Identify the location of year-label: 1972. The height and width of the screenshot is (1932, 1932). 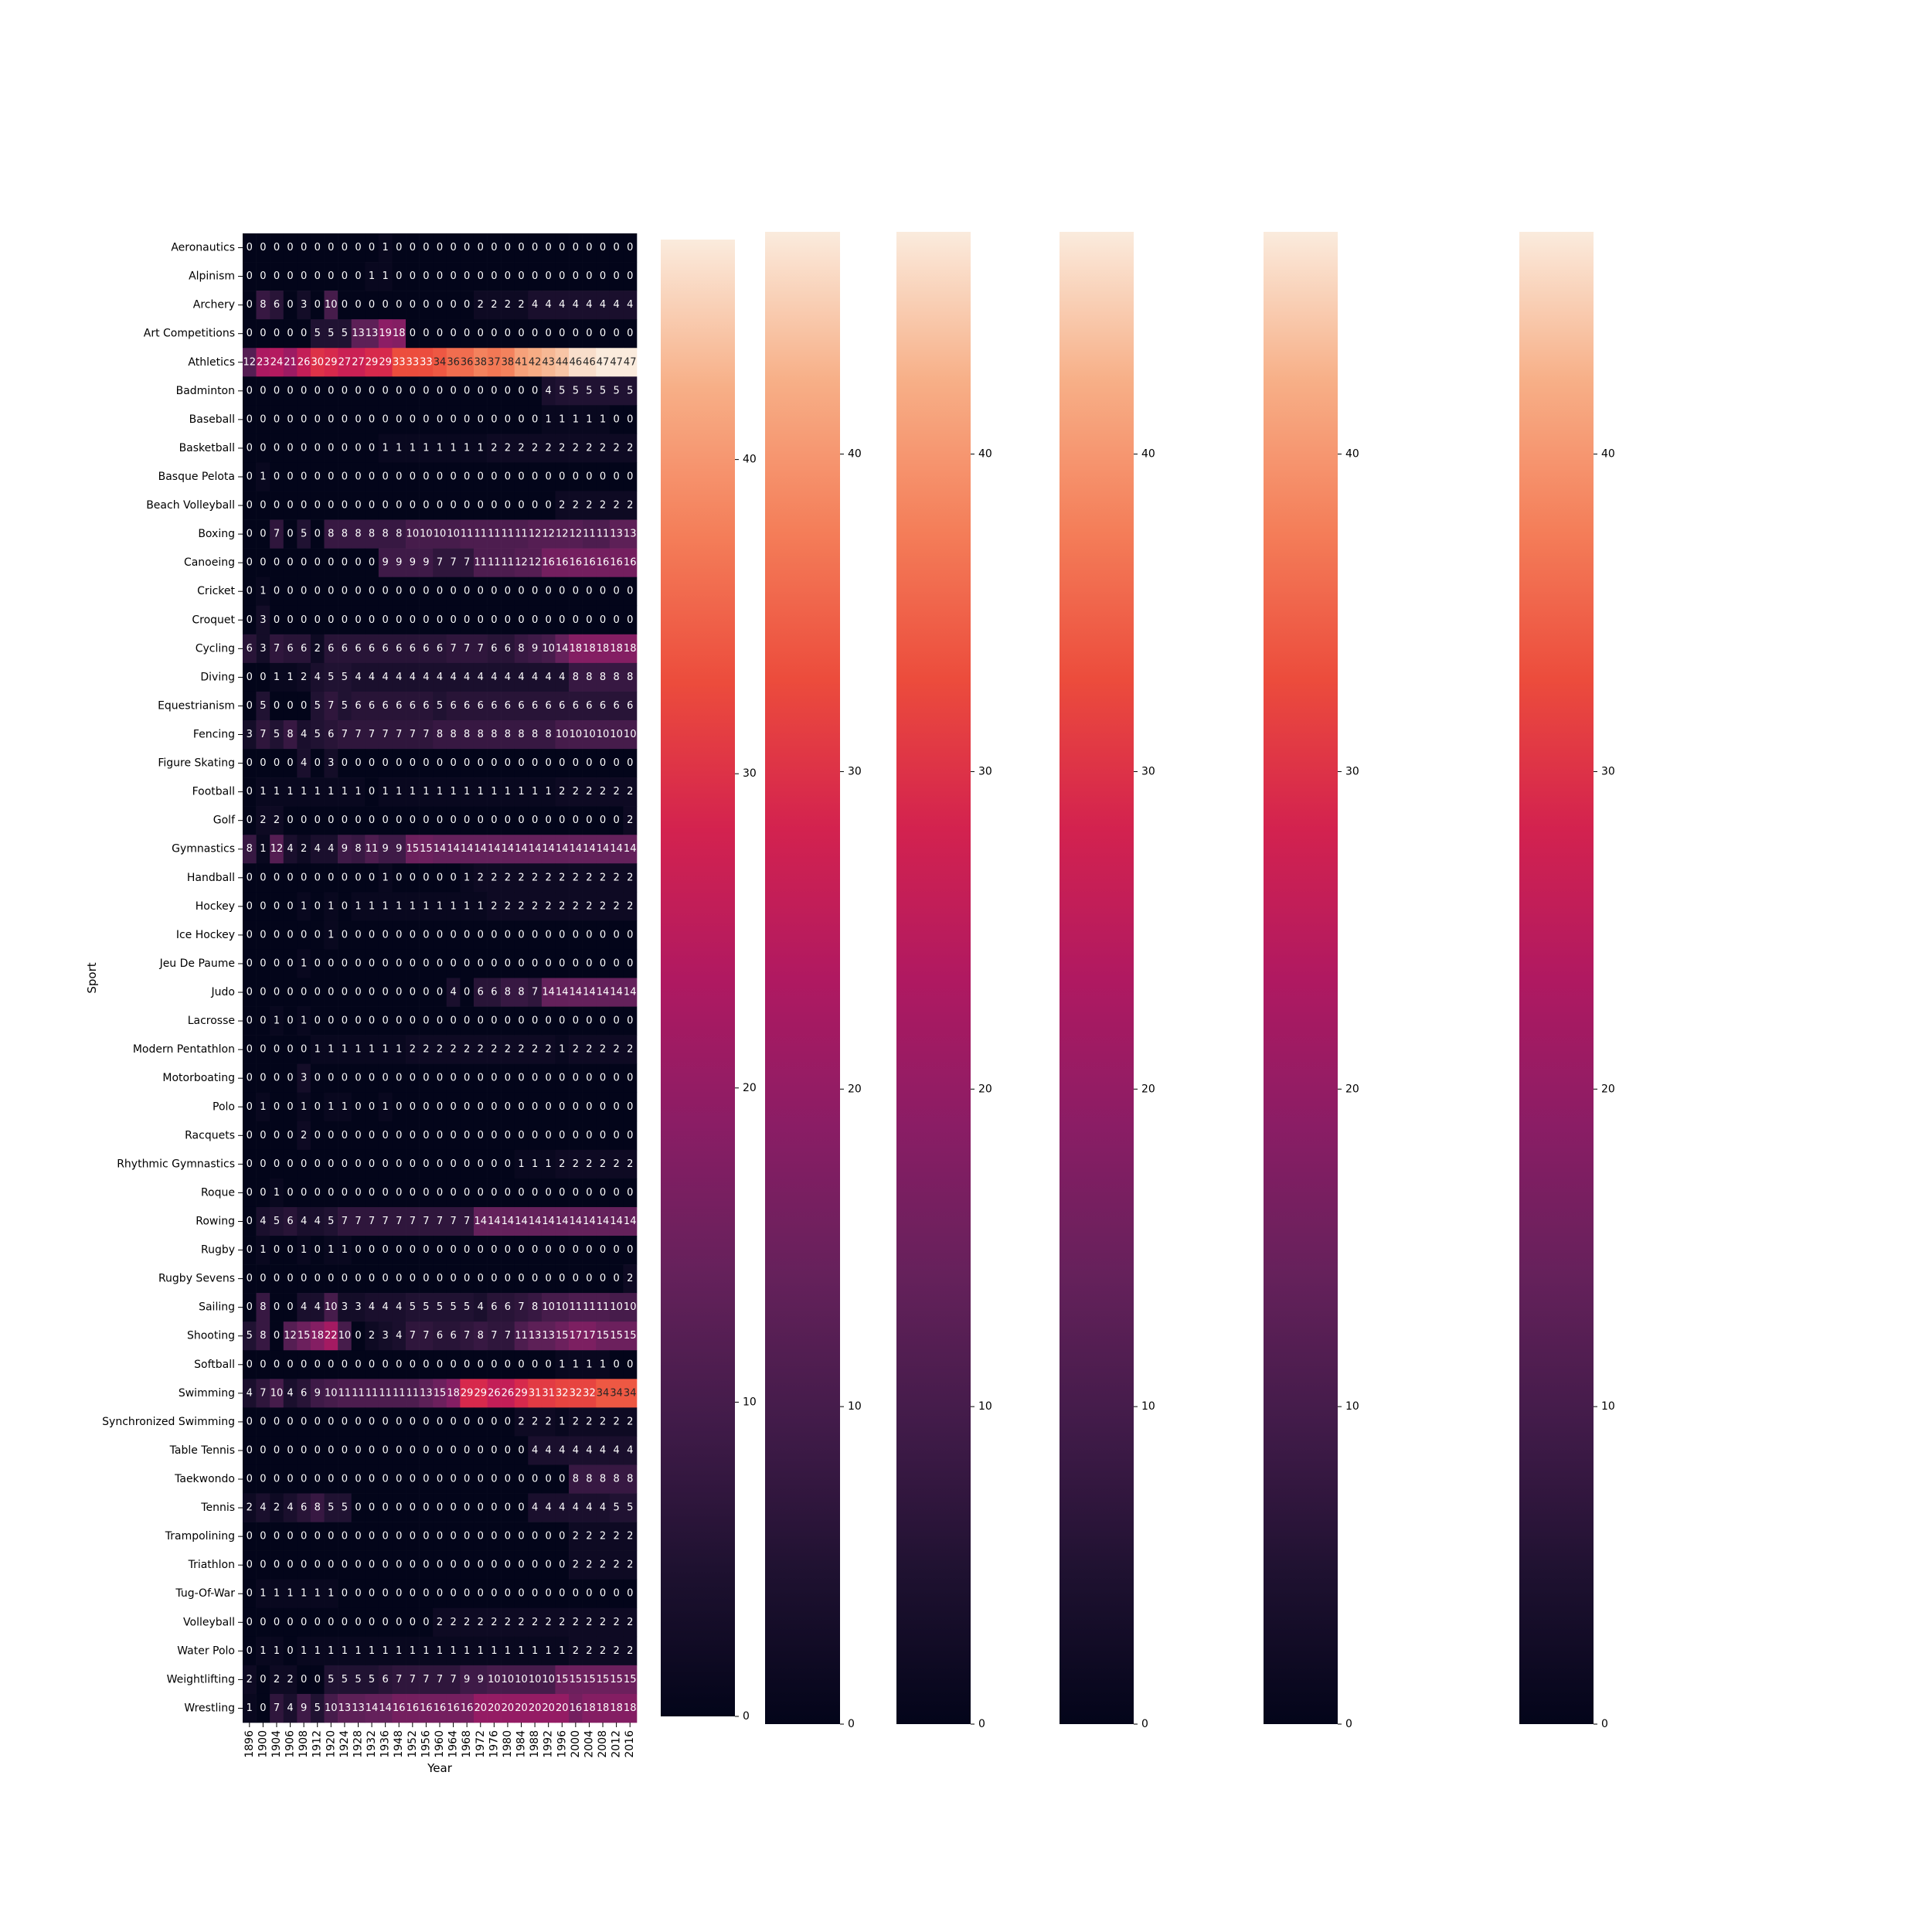
(481, 1744).